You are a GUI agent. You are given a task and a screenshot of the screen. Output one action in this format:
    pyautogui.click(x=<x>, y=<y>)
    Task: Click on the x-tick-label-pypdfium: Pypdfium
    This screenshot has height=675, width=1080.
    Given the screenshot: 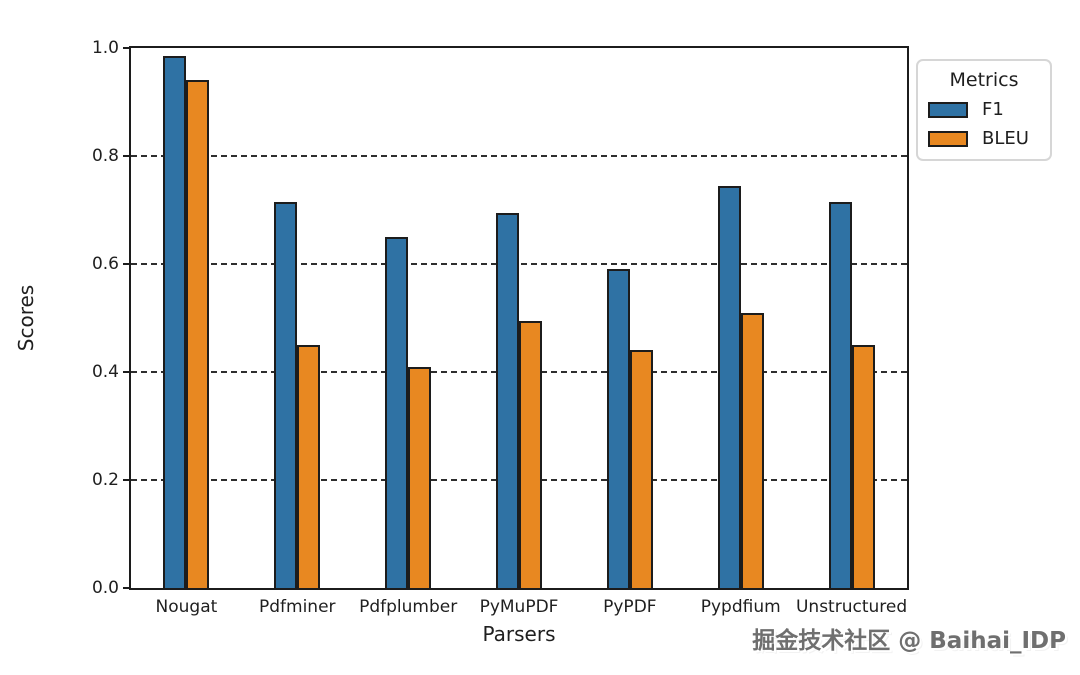 What is the action you would take?
    pyautogui.click(x=740, y=607)
    